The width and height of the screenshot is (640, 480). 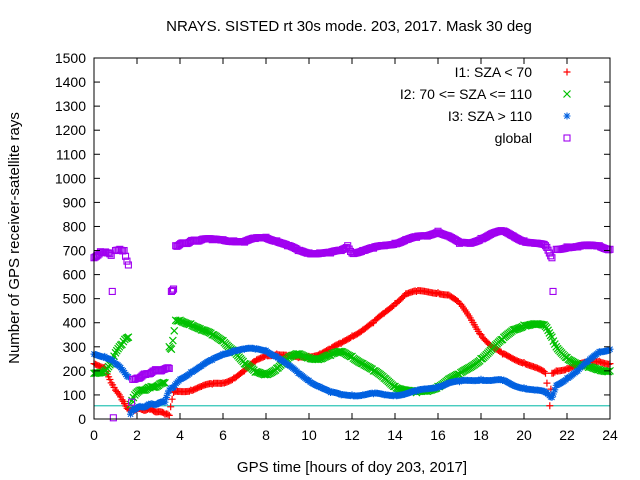 What do you see at coordinates (567, 435) in the screenshot?
I see `x-tick-label: 22` at bounding box center [567, 435].